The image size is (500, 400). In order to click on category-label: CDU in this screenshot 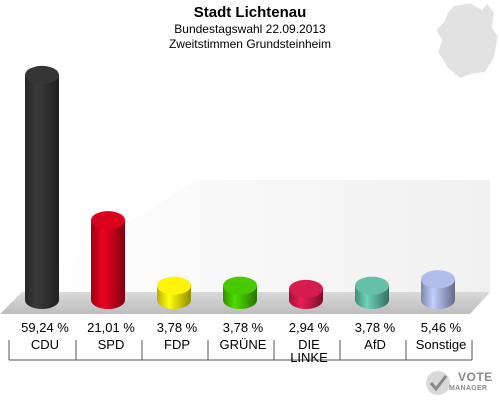, I will do `click(45, 344)`.